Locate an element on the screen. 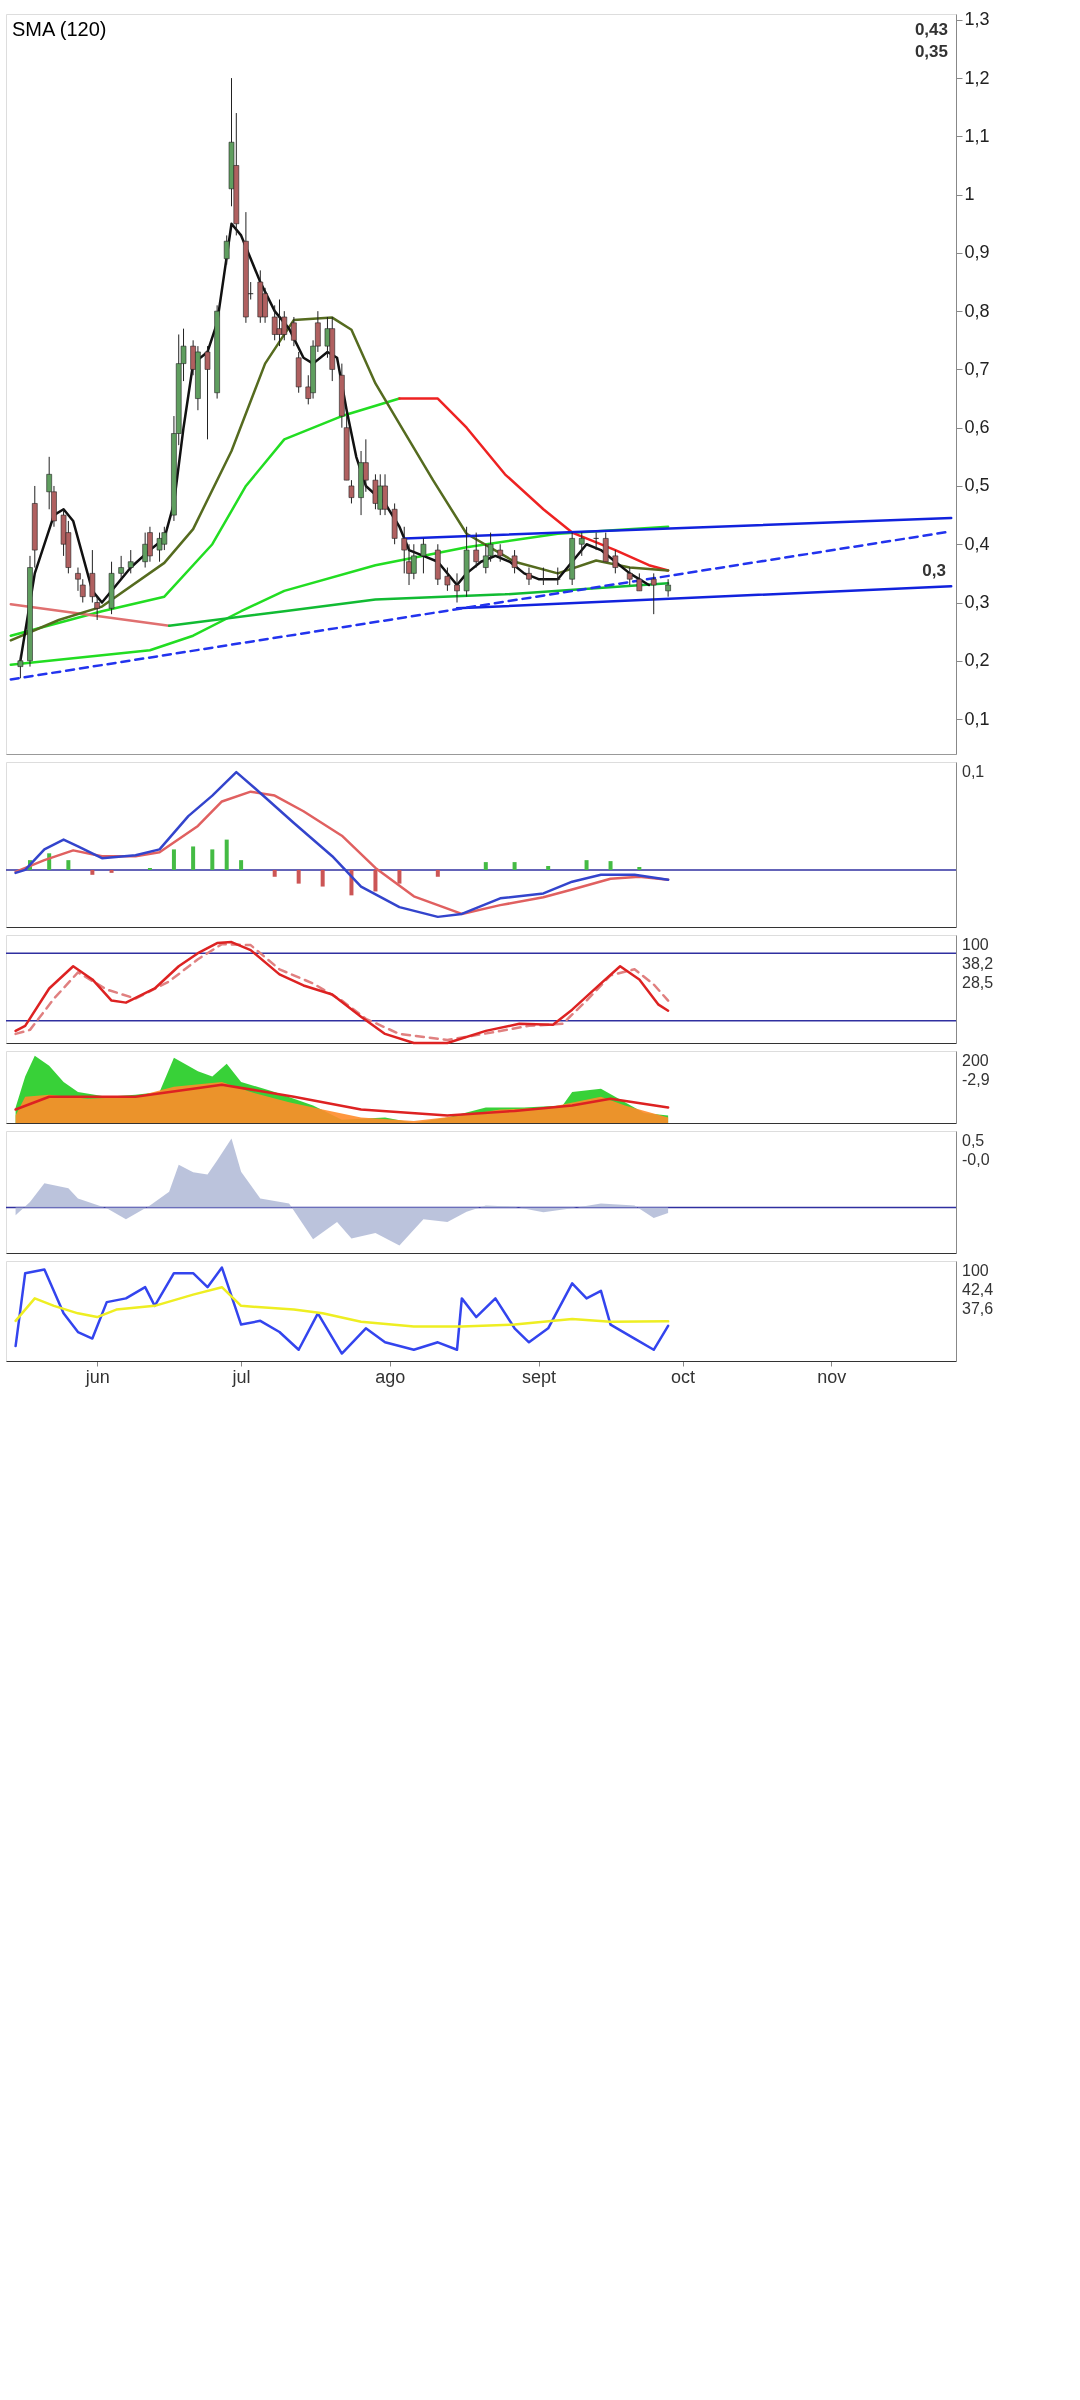 The height and width of the screenshot is (2400, 1080). y-tick-label: 0,4 is located at coordinates (977, 543).